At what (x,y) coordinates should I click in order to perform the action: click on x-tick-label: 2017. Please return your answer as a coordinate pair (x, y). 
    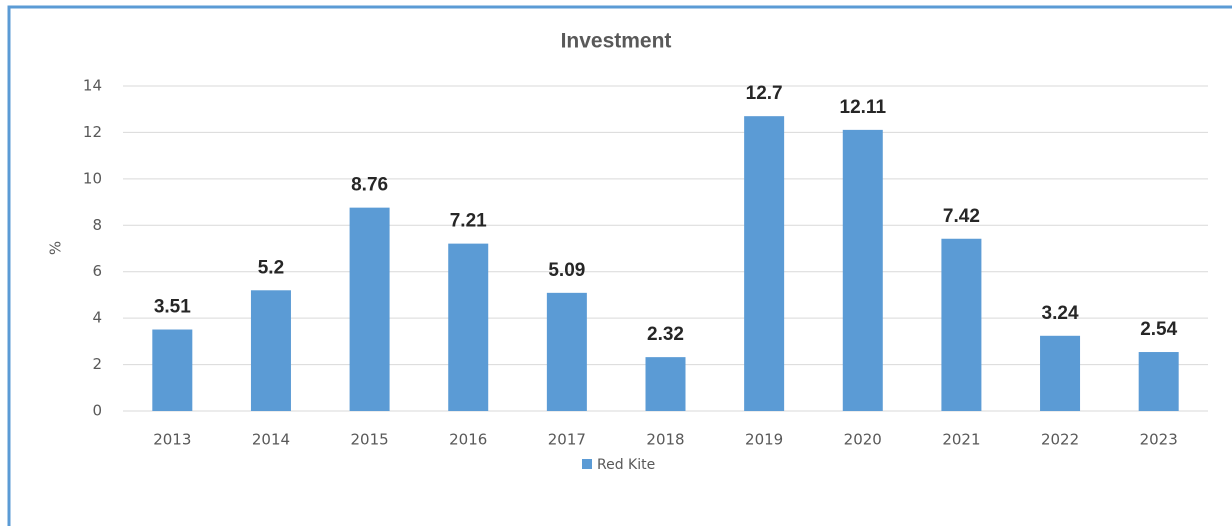
    Looking at the image, I should click on (567, 440).